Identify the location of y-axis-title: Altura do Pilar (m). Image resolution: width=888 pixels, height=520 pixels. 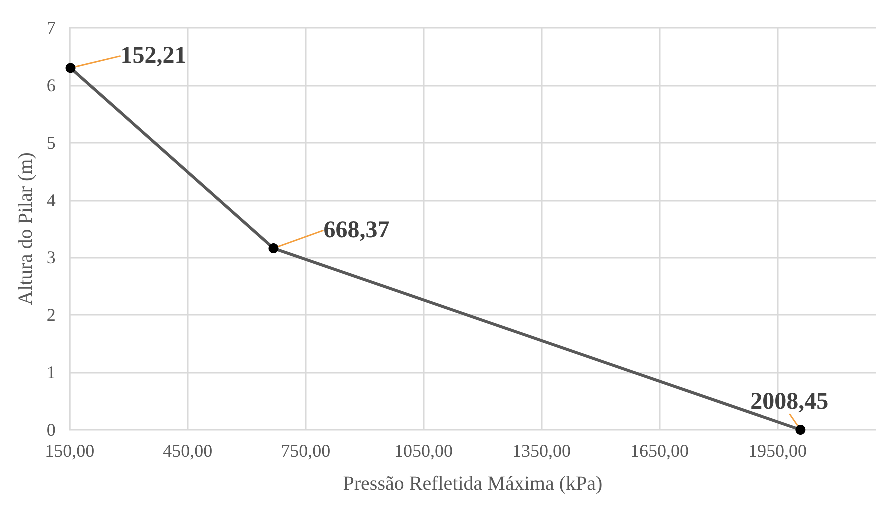
(26, 229).